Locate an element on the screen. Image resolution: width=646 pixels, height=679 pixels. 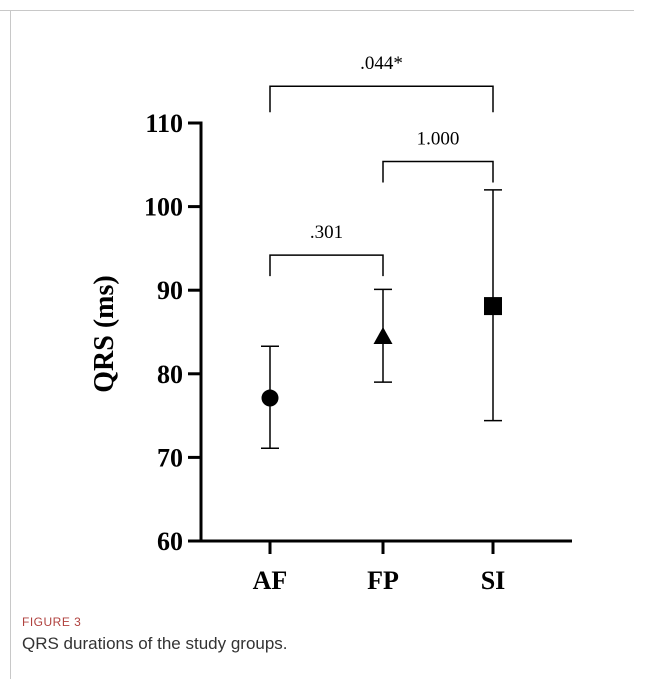
y-tick-label-60: 60 is located at coordinates (170, 541).